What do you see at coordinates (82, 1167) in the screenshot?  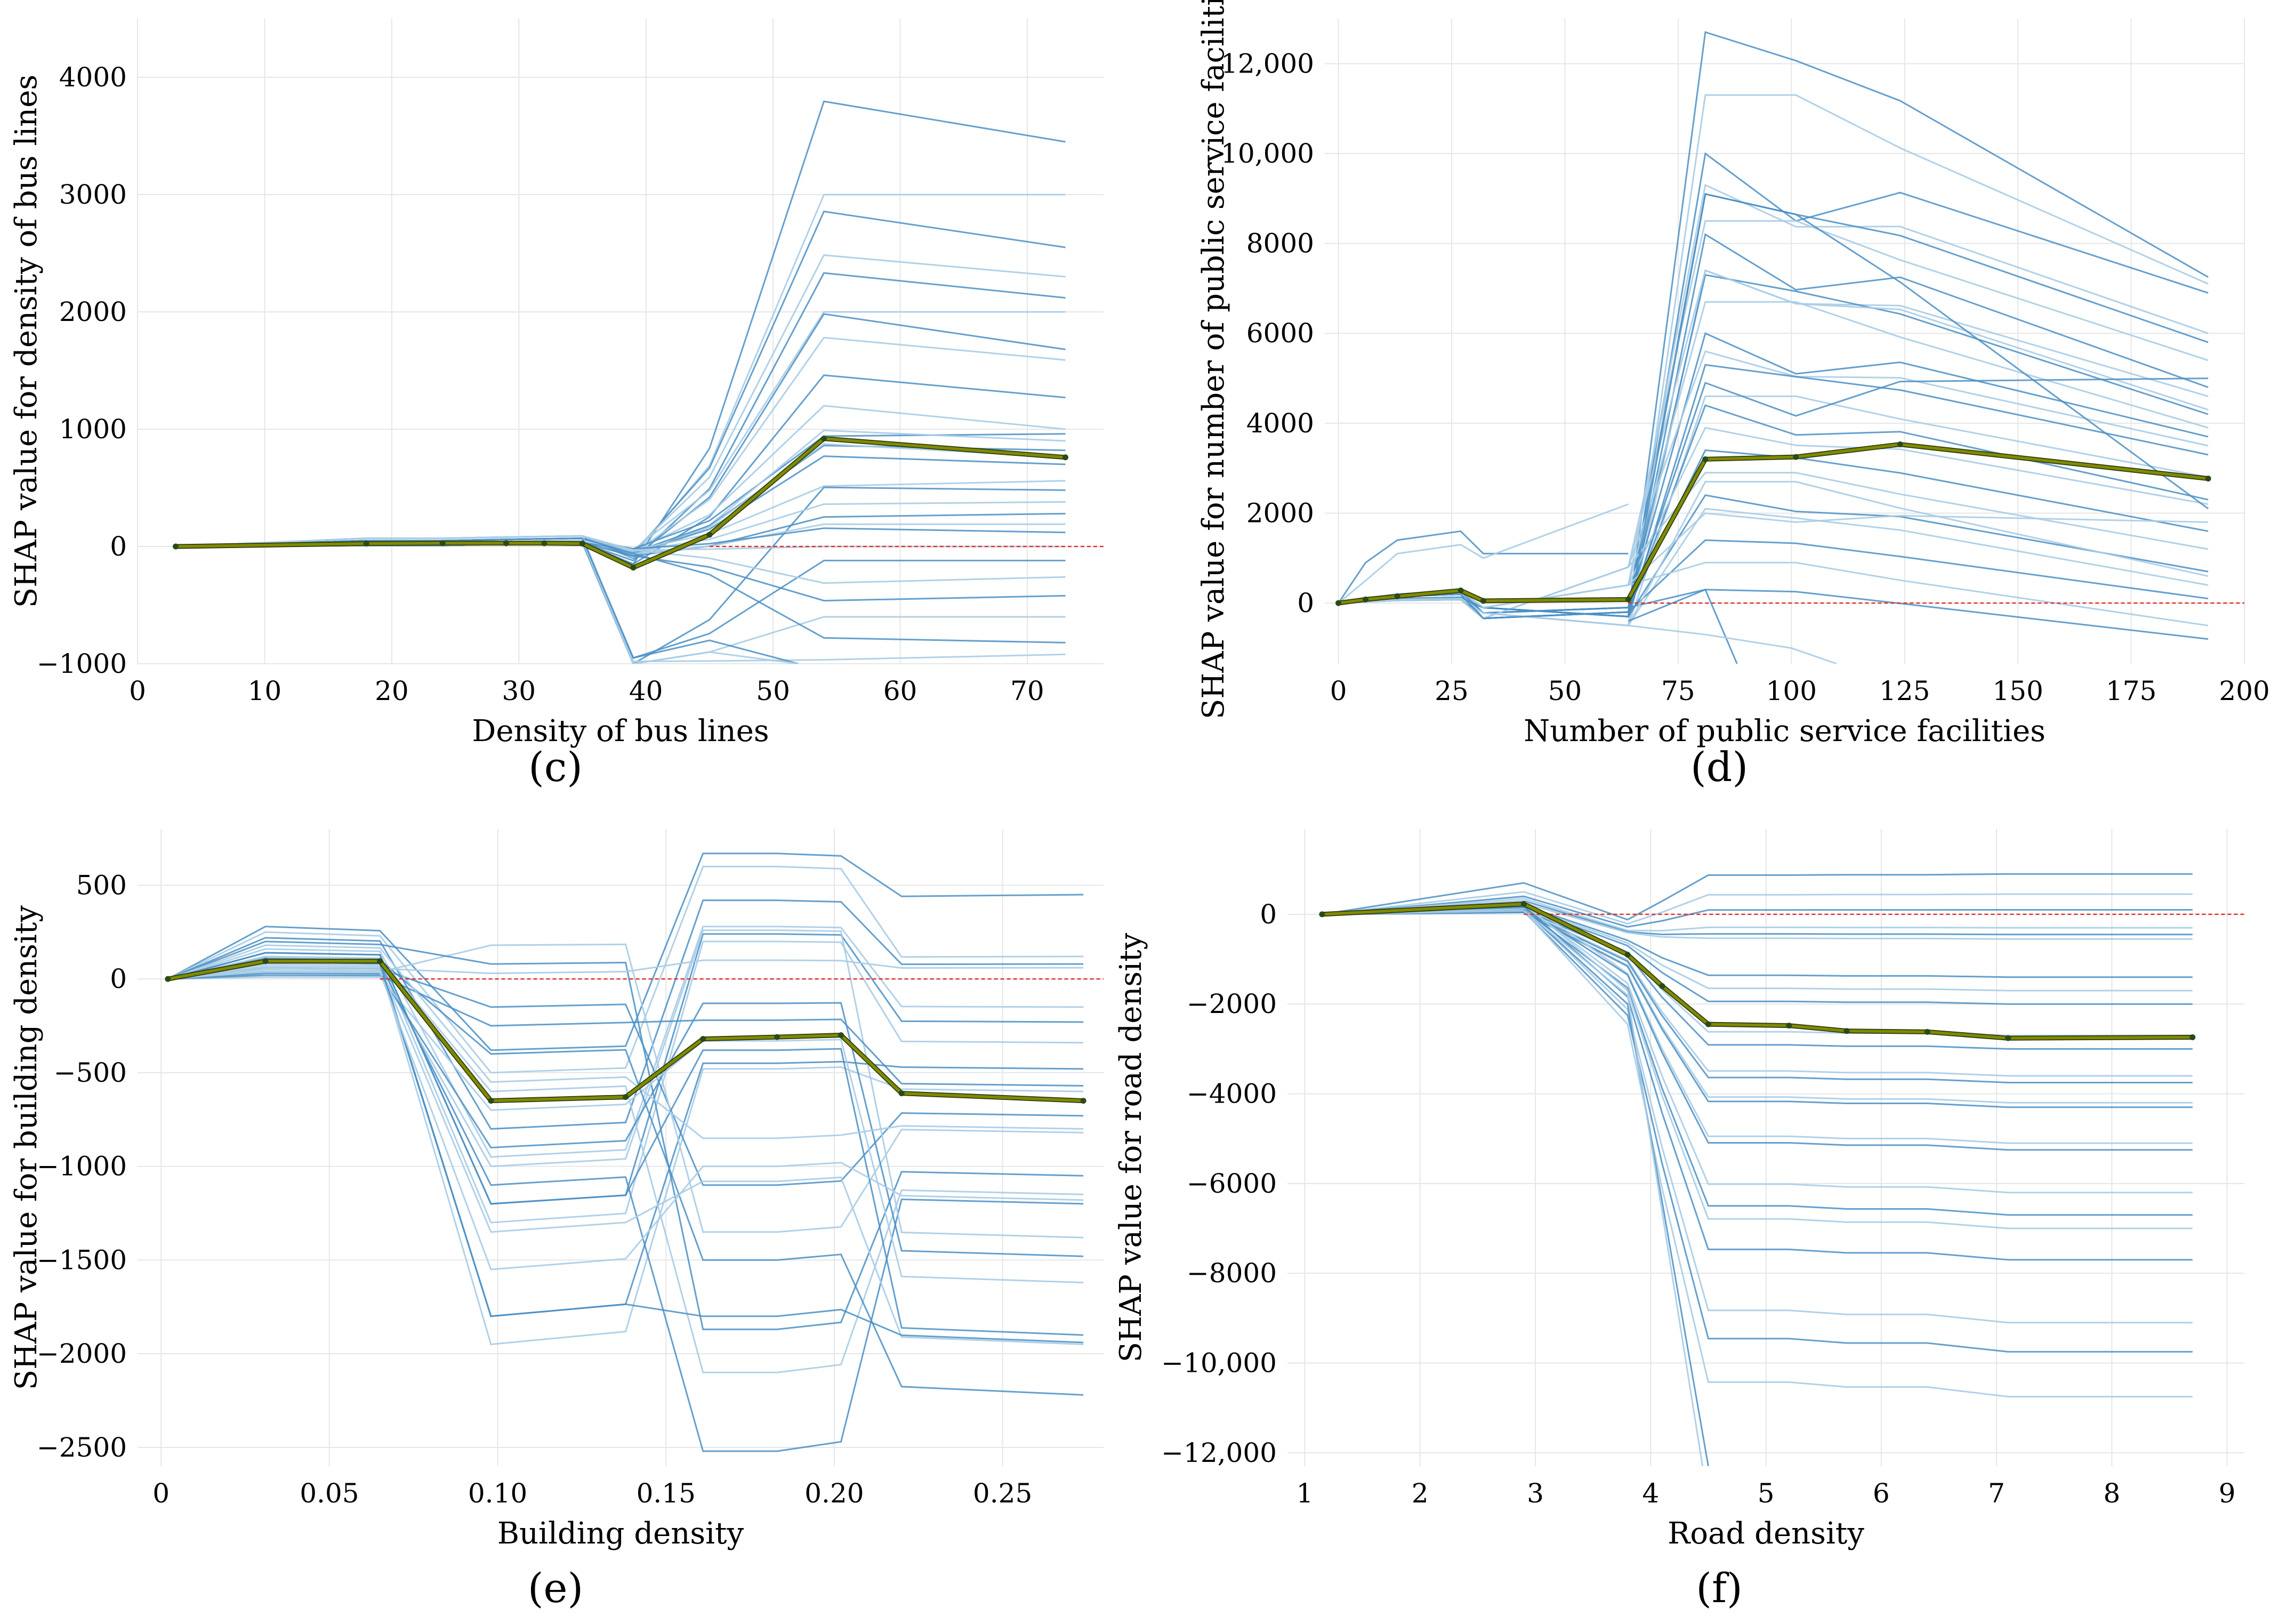 I see `y-tick-label: −1000` at bounding box center [82, 1167].